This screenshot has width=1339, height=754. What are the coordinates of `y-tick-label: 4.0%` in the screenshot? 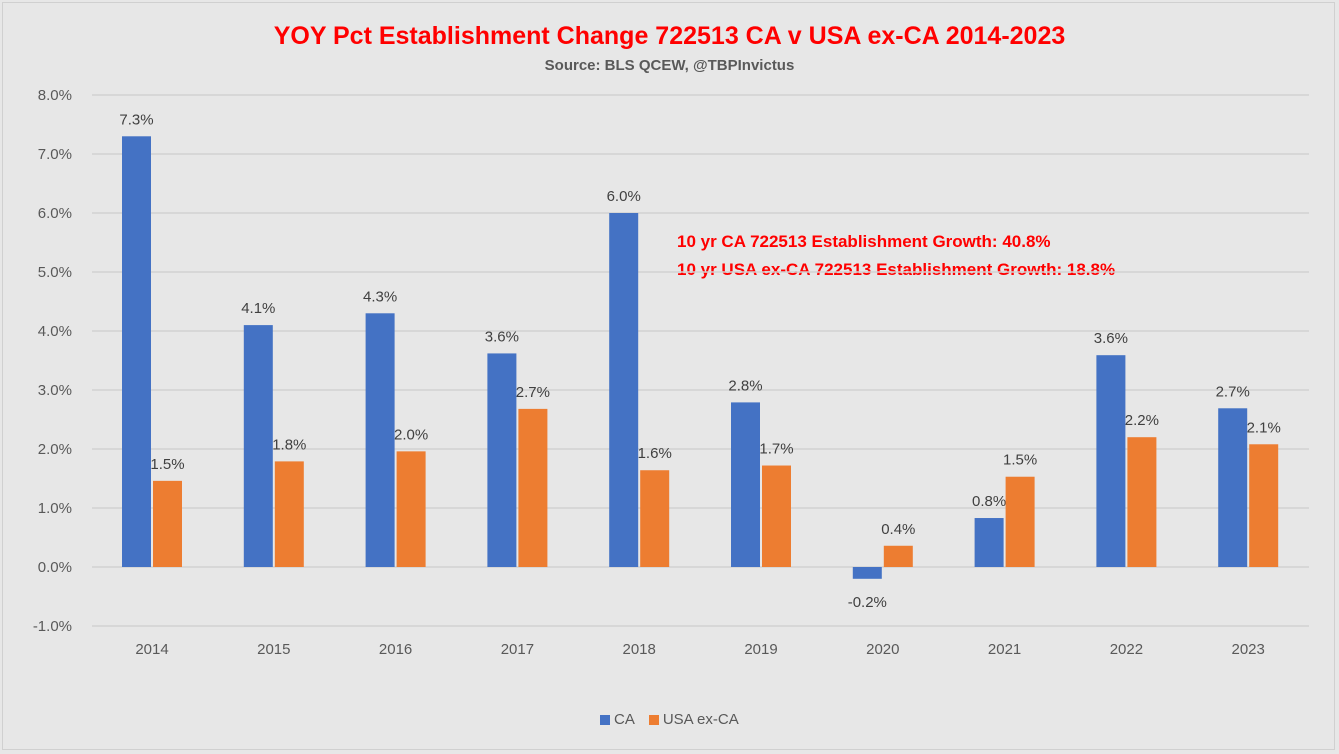 It's located at (55, 331).